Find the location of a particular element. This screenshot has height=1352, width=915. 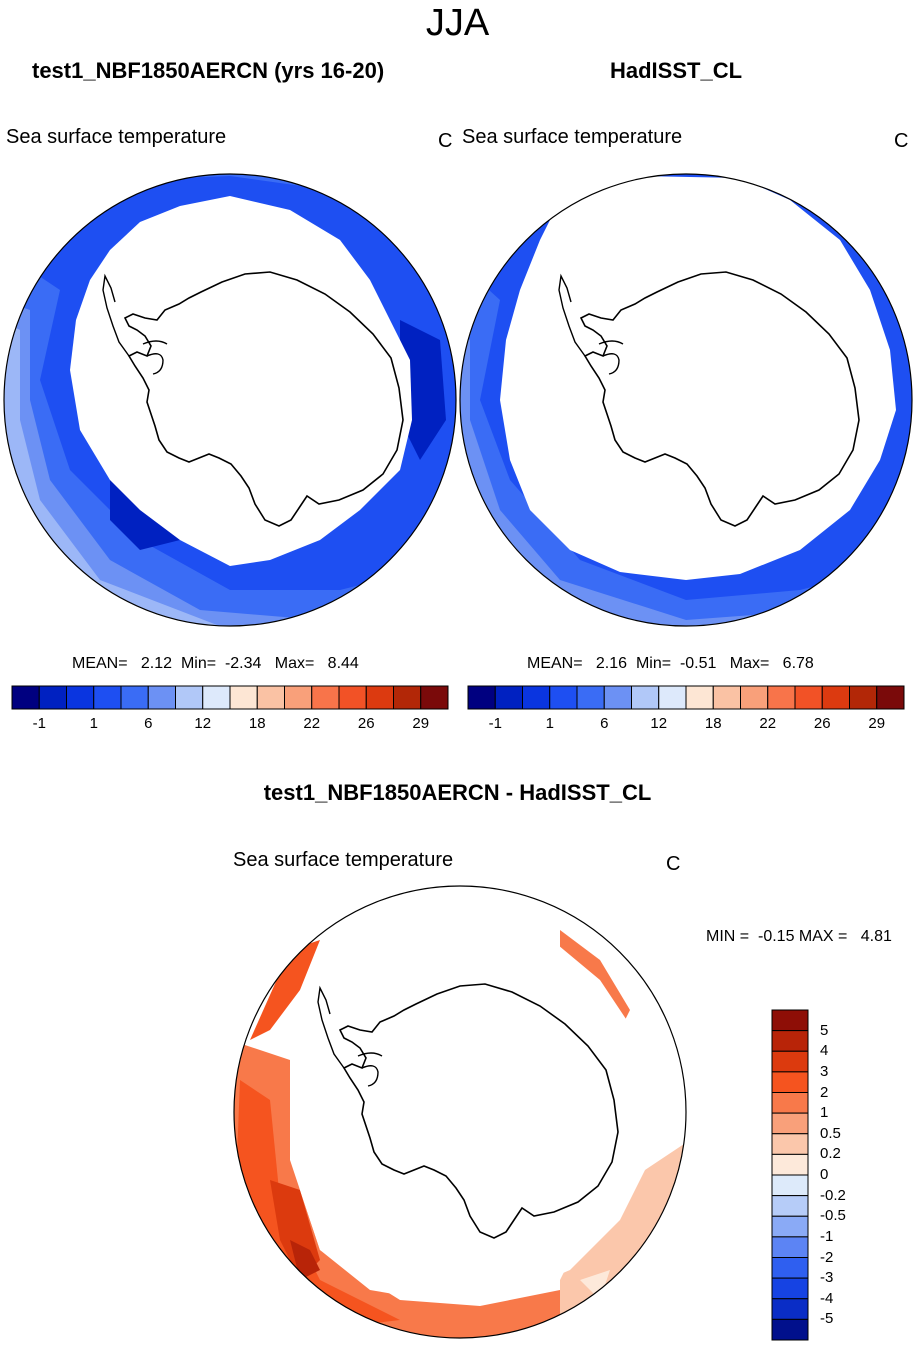

left-colorbar-tick-label: -1 is located at coordinates (39, 723).